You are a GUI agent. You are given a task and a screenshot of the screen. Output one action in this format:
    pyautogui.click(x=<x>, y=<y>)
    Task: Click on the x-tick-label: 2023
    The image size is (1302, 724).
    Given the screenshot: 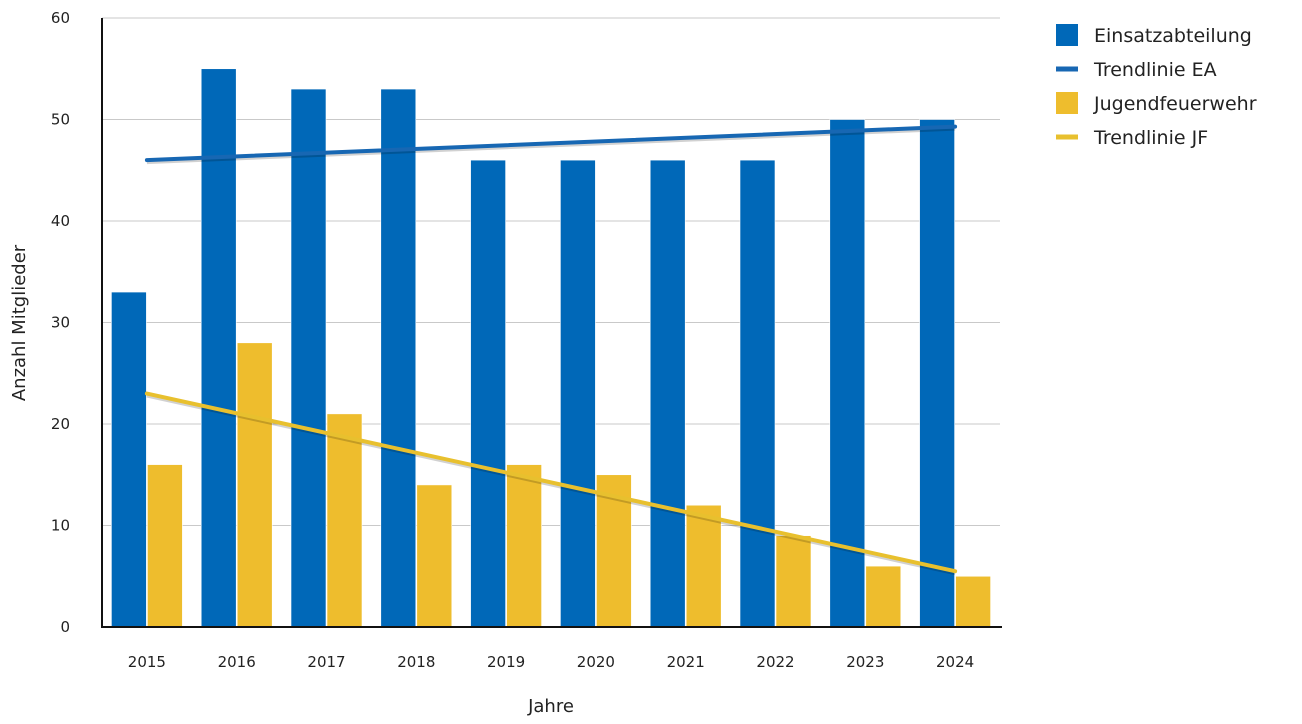 What is the action you would take?
    pyautogui.click(x=865, y=662)
    